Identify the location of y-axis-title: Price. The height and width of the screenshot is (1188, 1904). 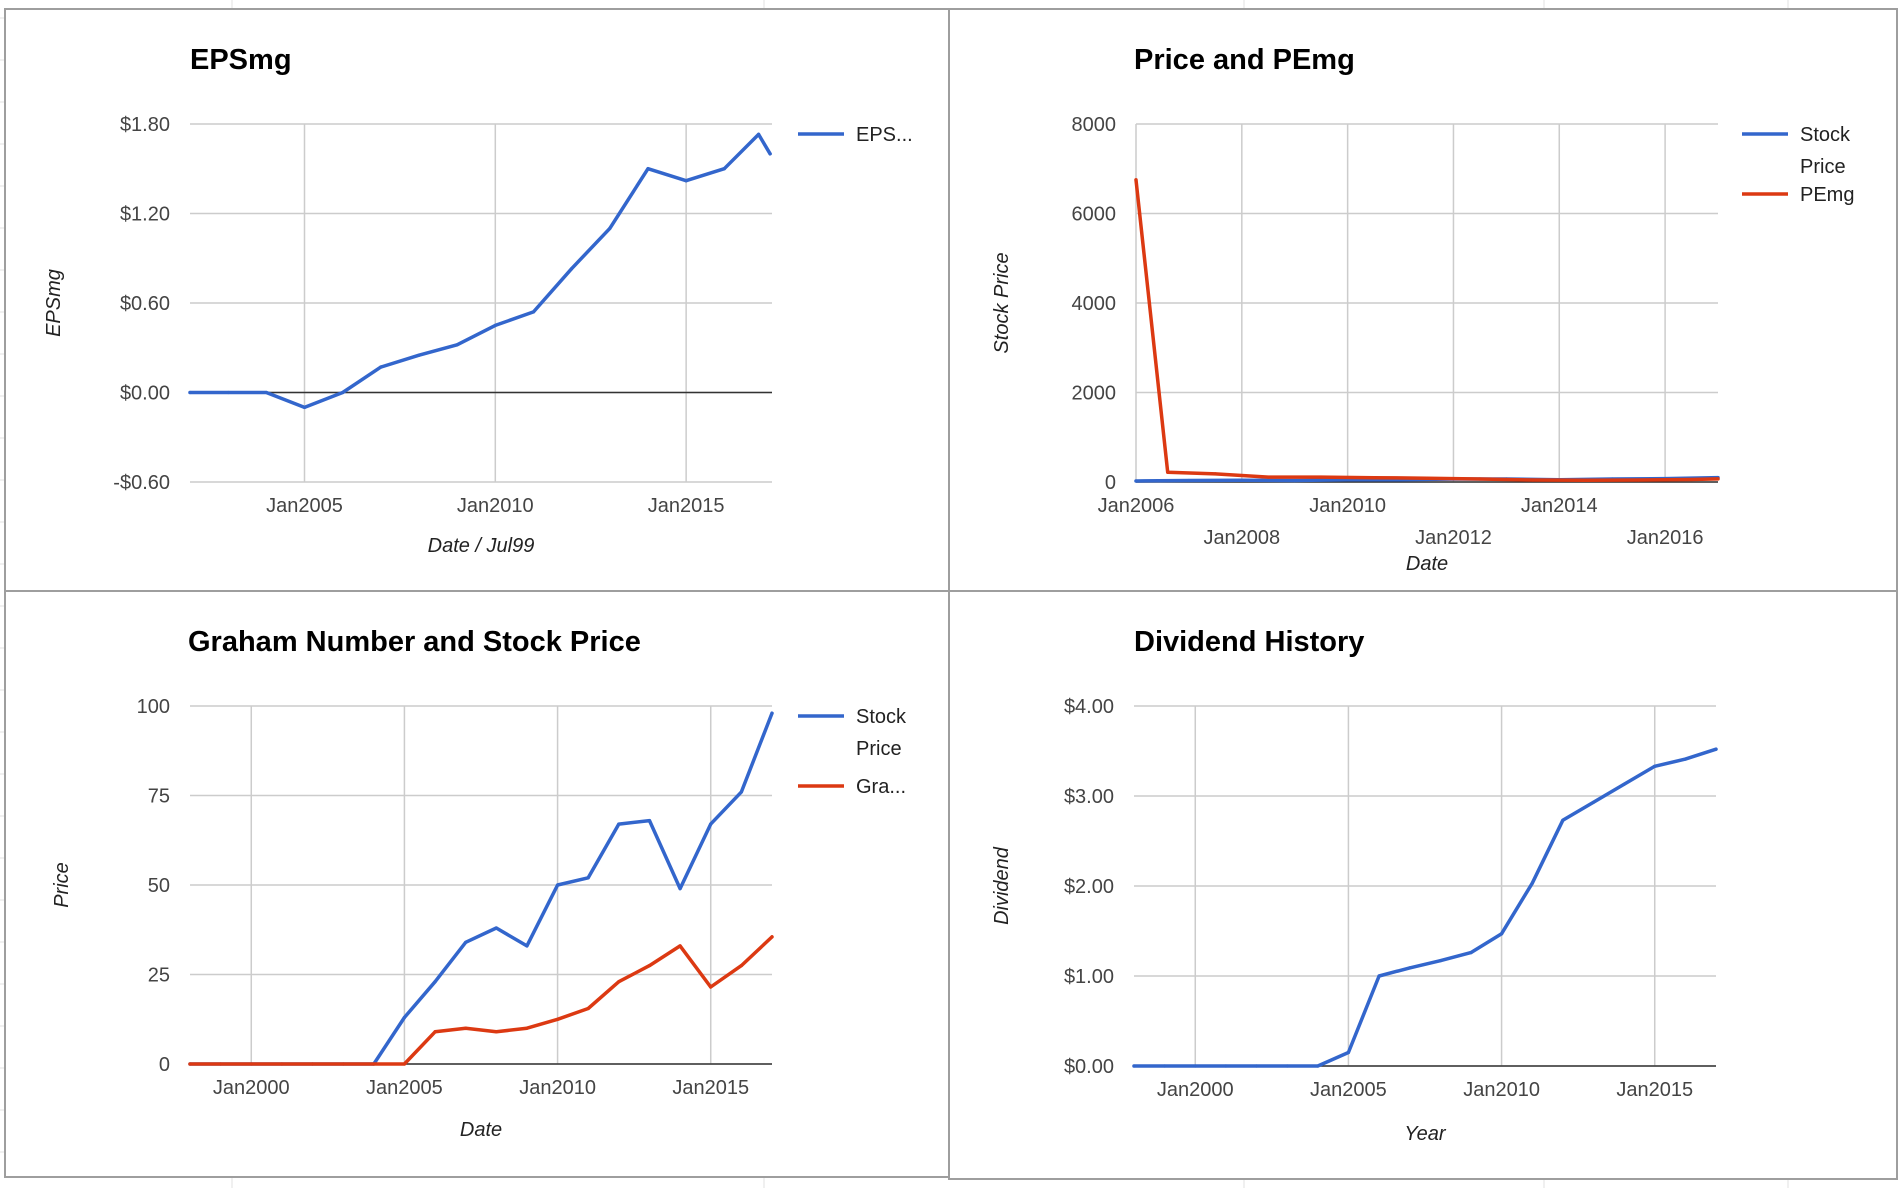
(62, 885).